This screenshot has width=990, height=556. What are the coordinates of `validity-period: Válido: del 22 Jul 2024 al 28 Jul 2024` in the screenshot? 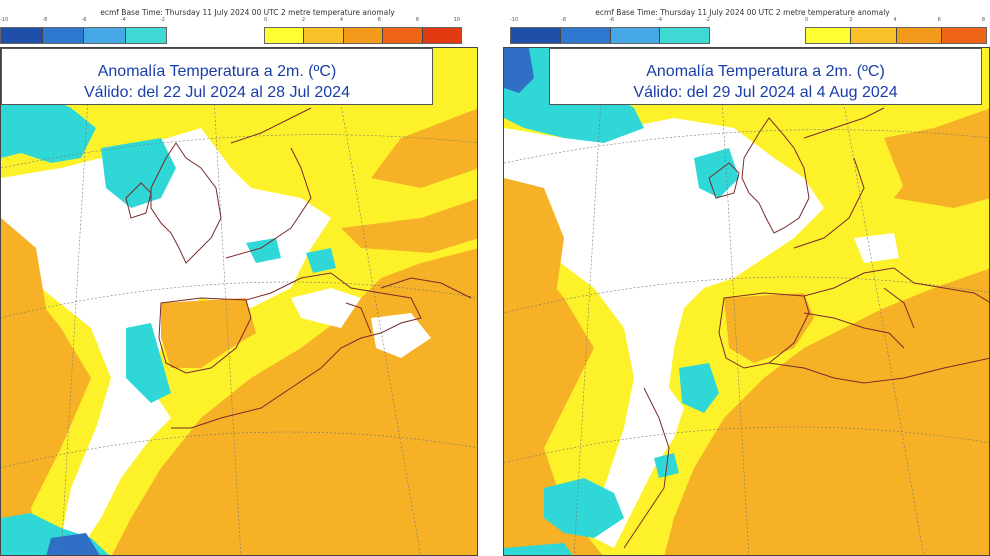 It's located at (217, 92).